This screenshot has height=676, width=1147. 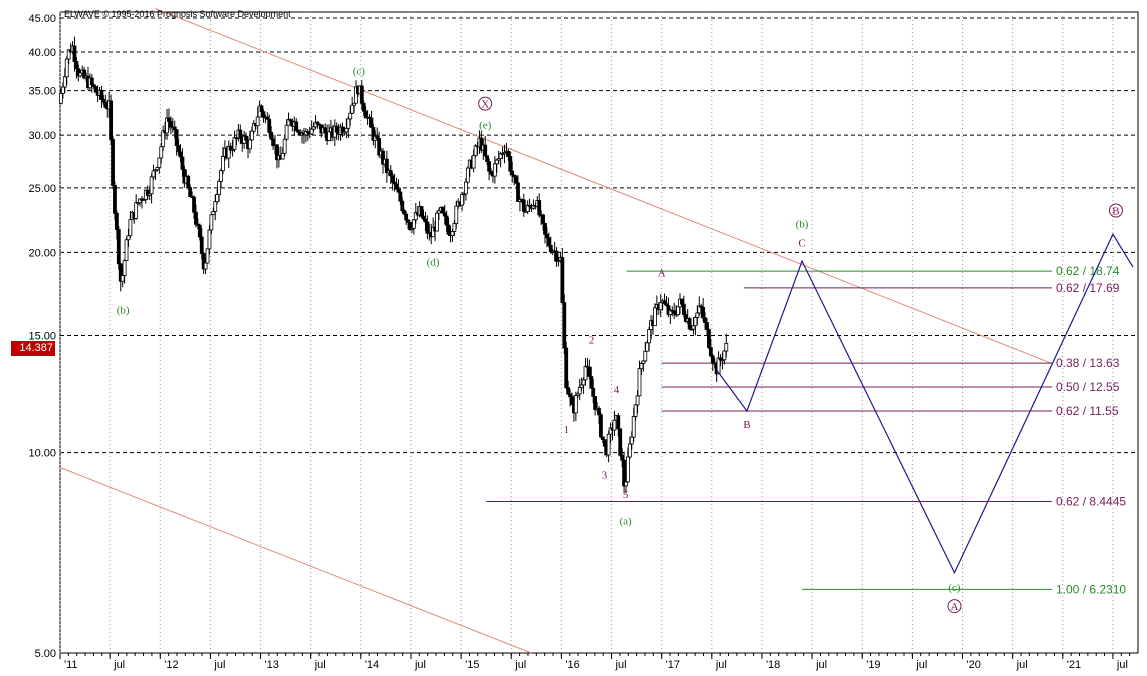 What do you see at coordinates (592, 340) in the screenshot?
I see `wave-label: 2` at bounding box center [592, 340].